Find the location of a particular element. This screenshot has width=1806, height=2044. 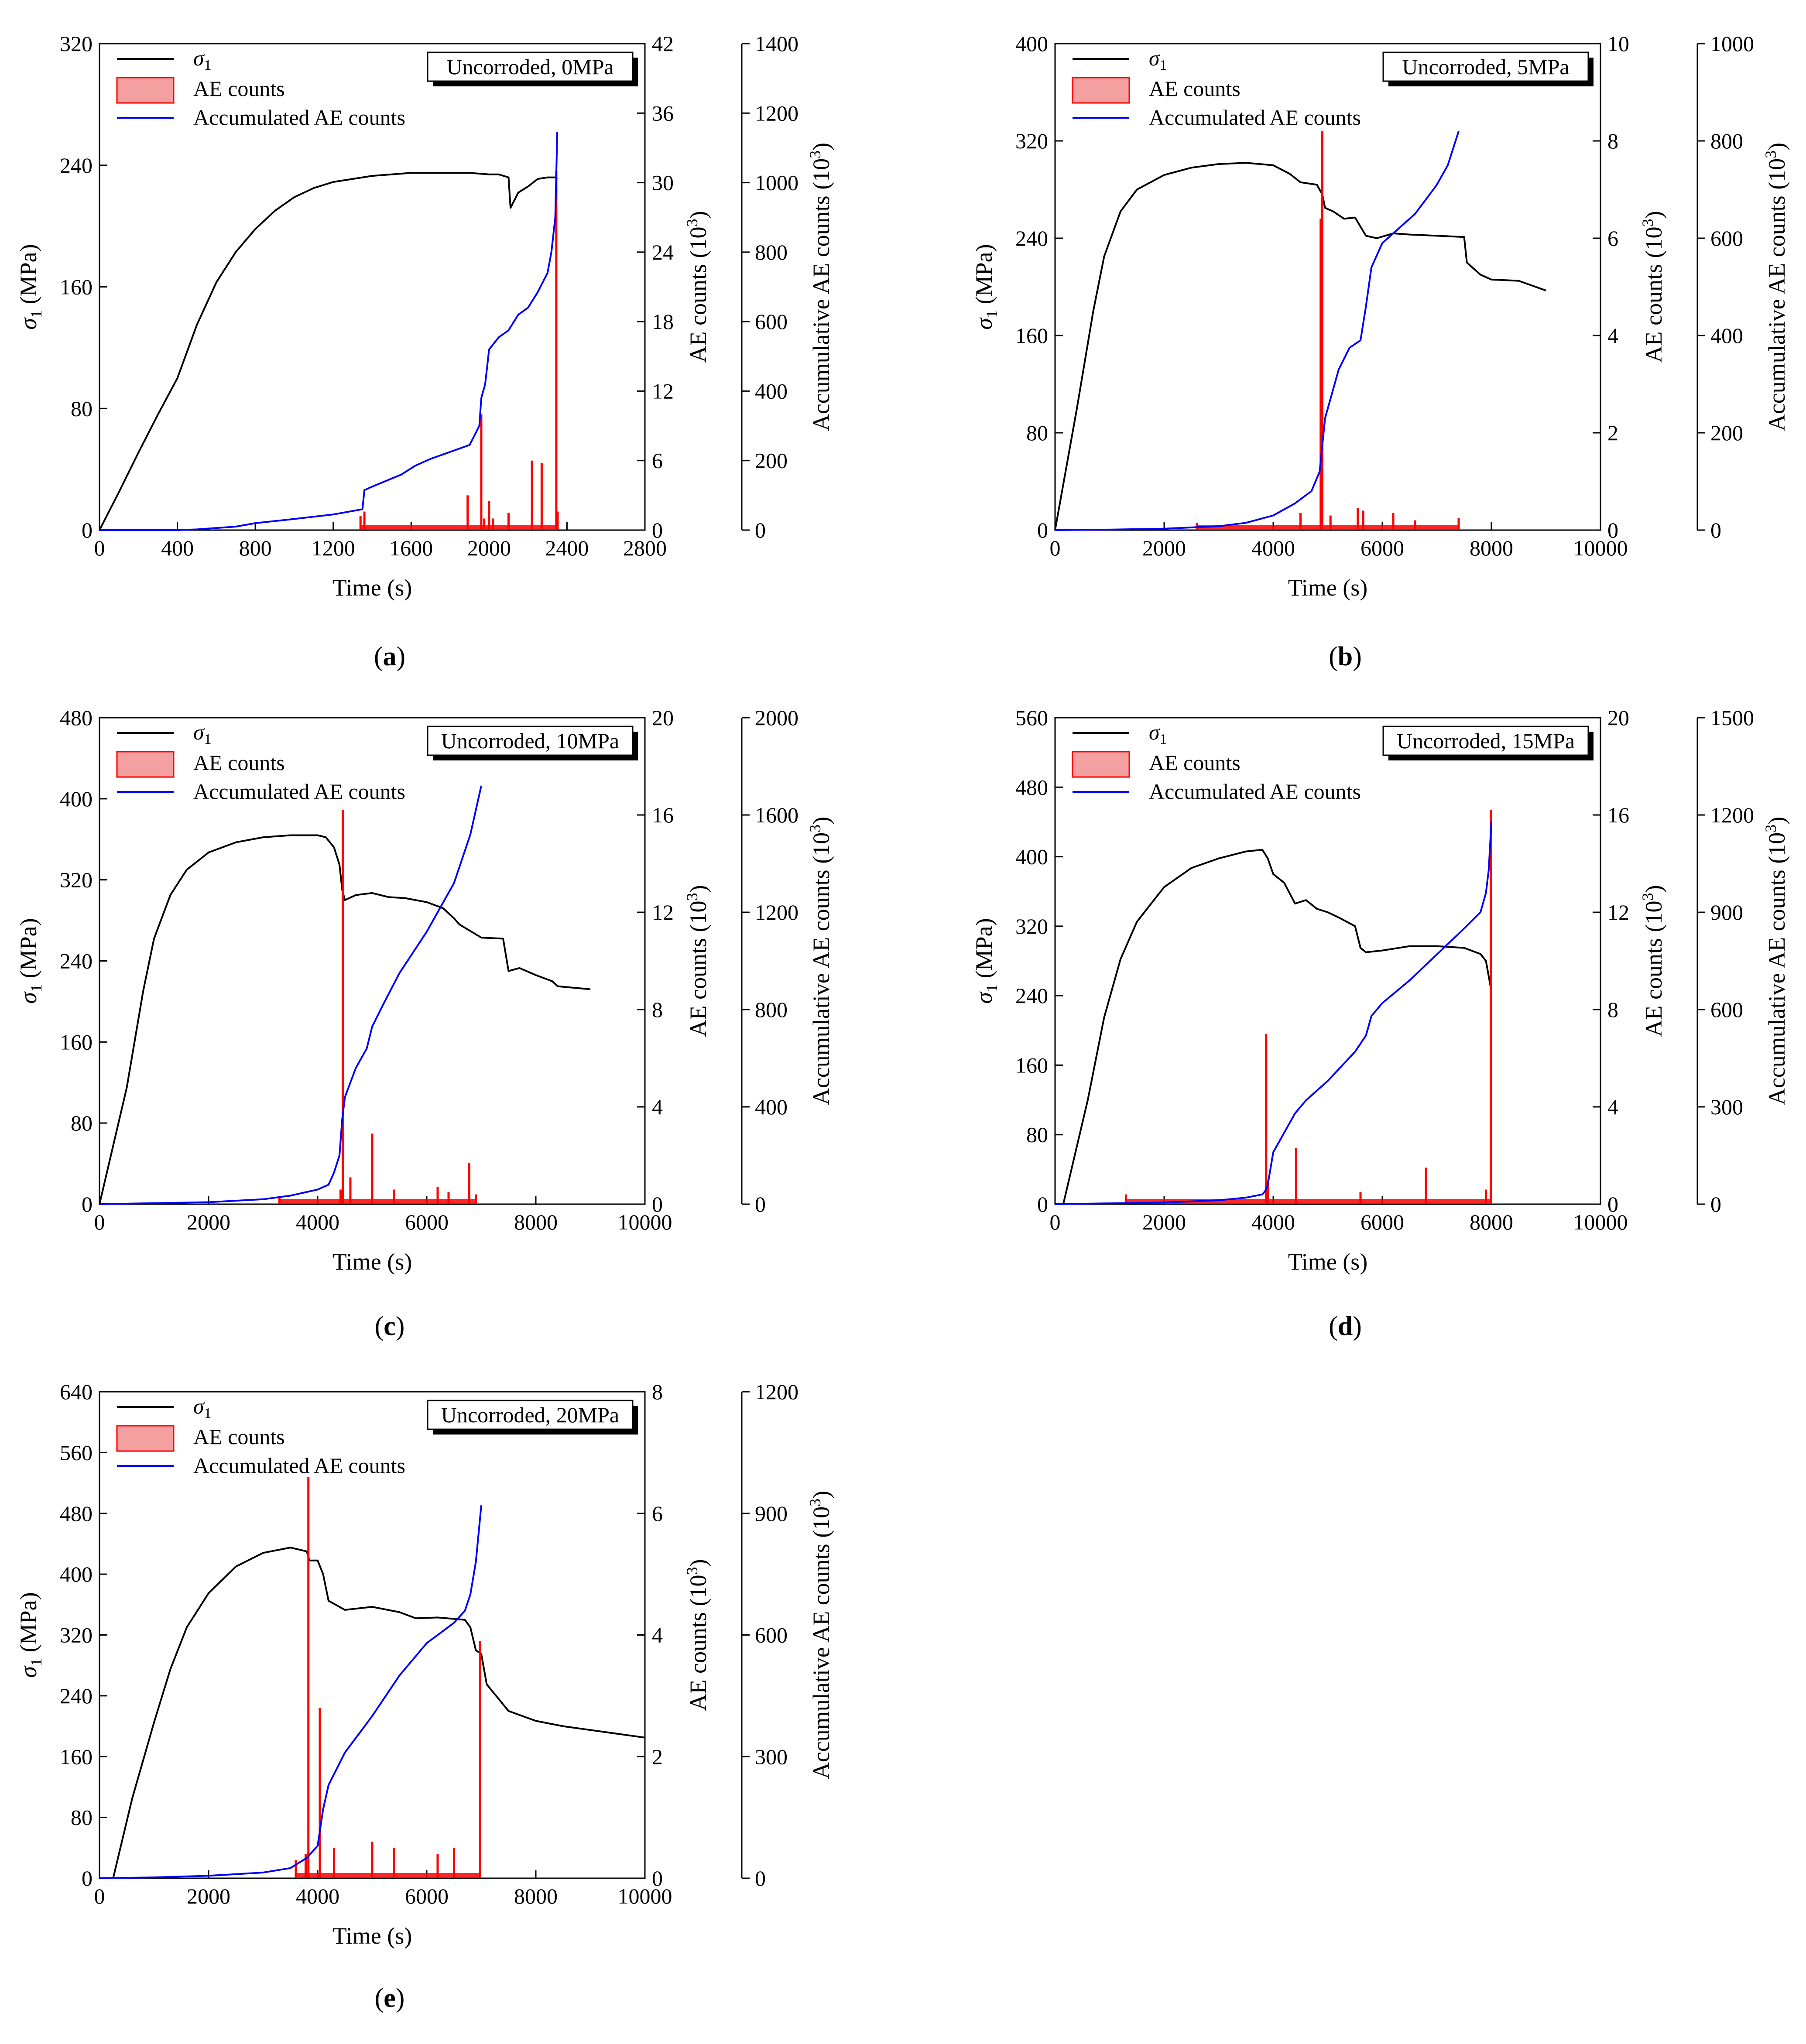

y-tick-label: 160 is located at coordinates (76, 1042).